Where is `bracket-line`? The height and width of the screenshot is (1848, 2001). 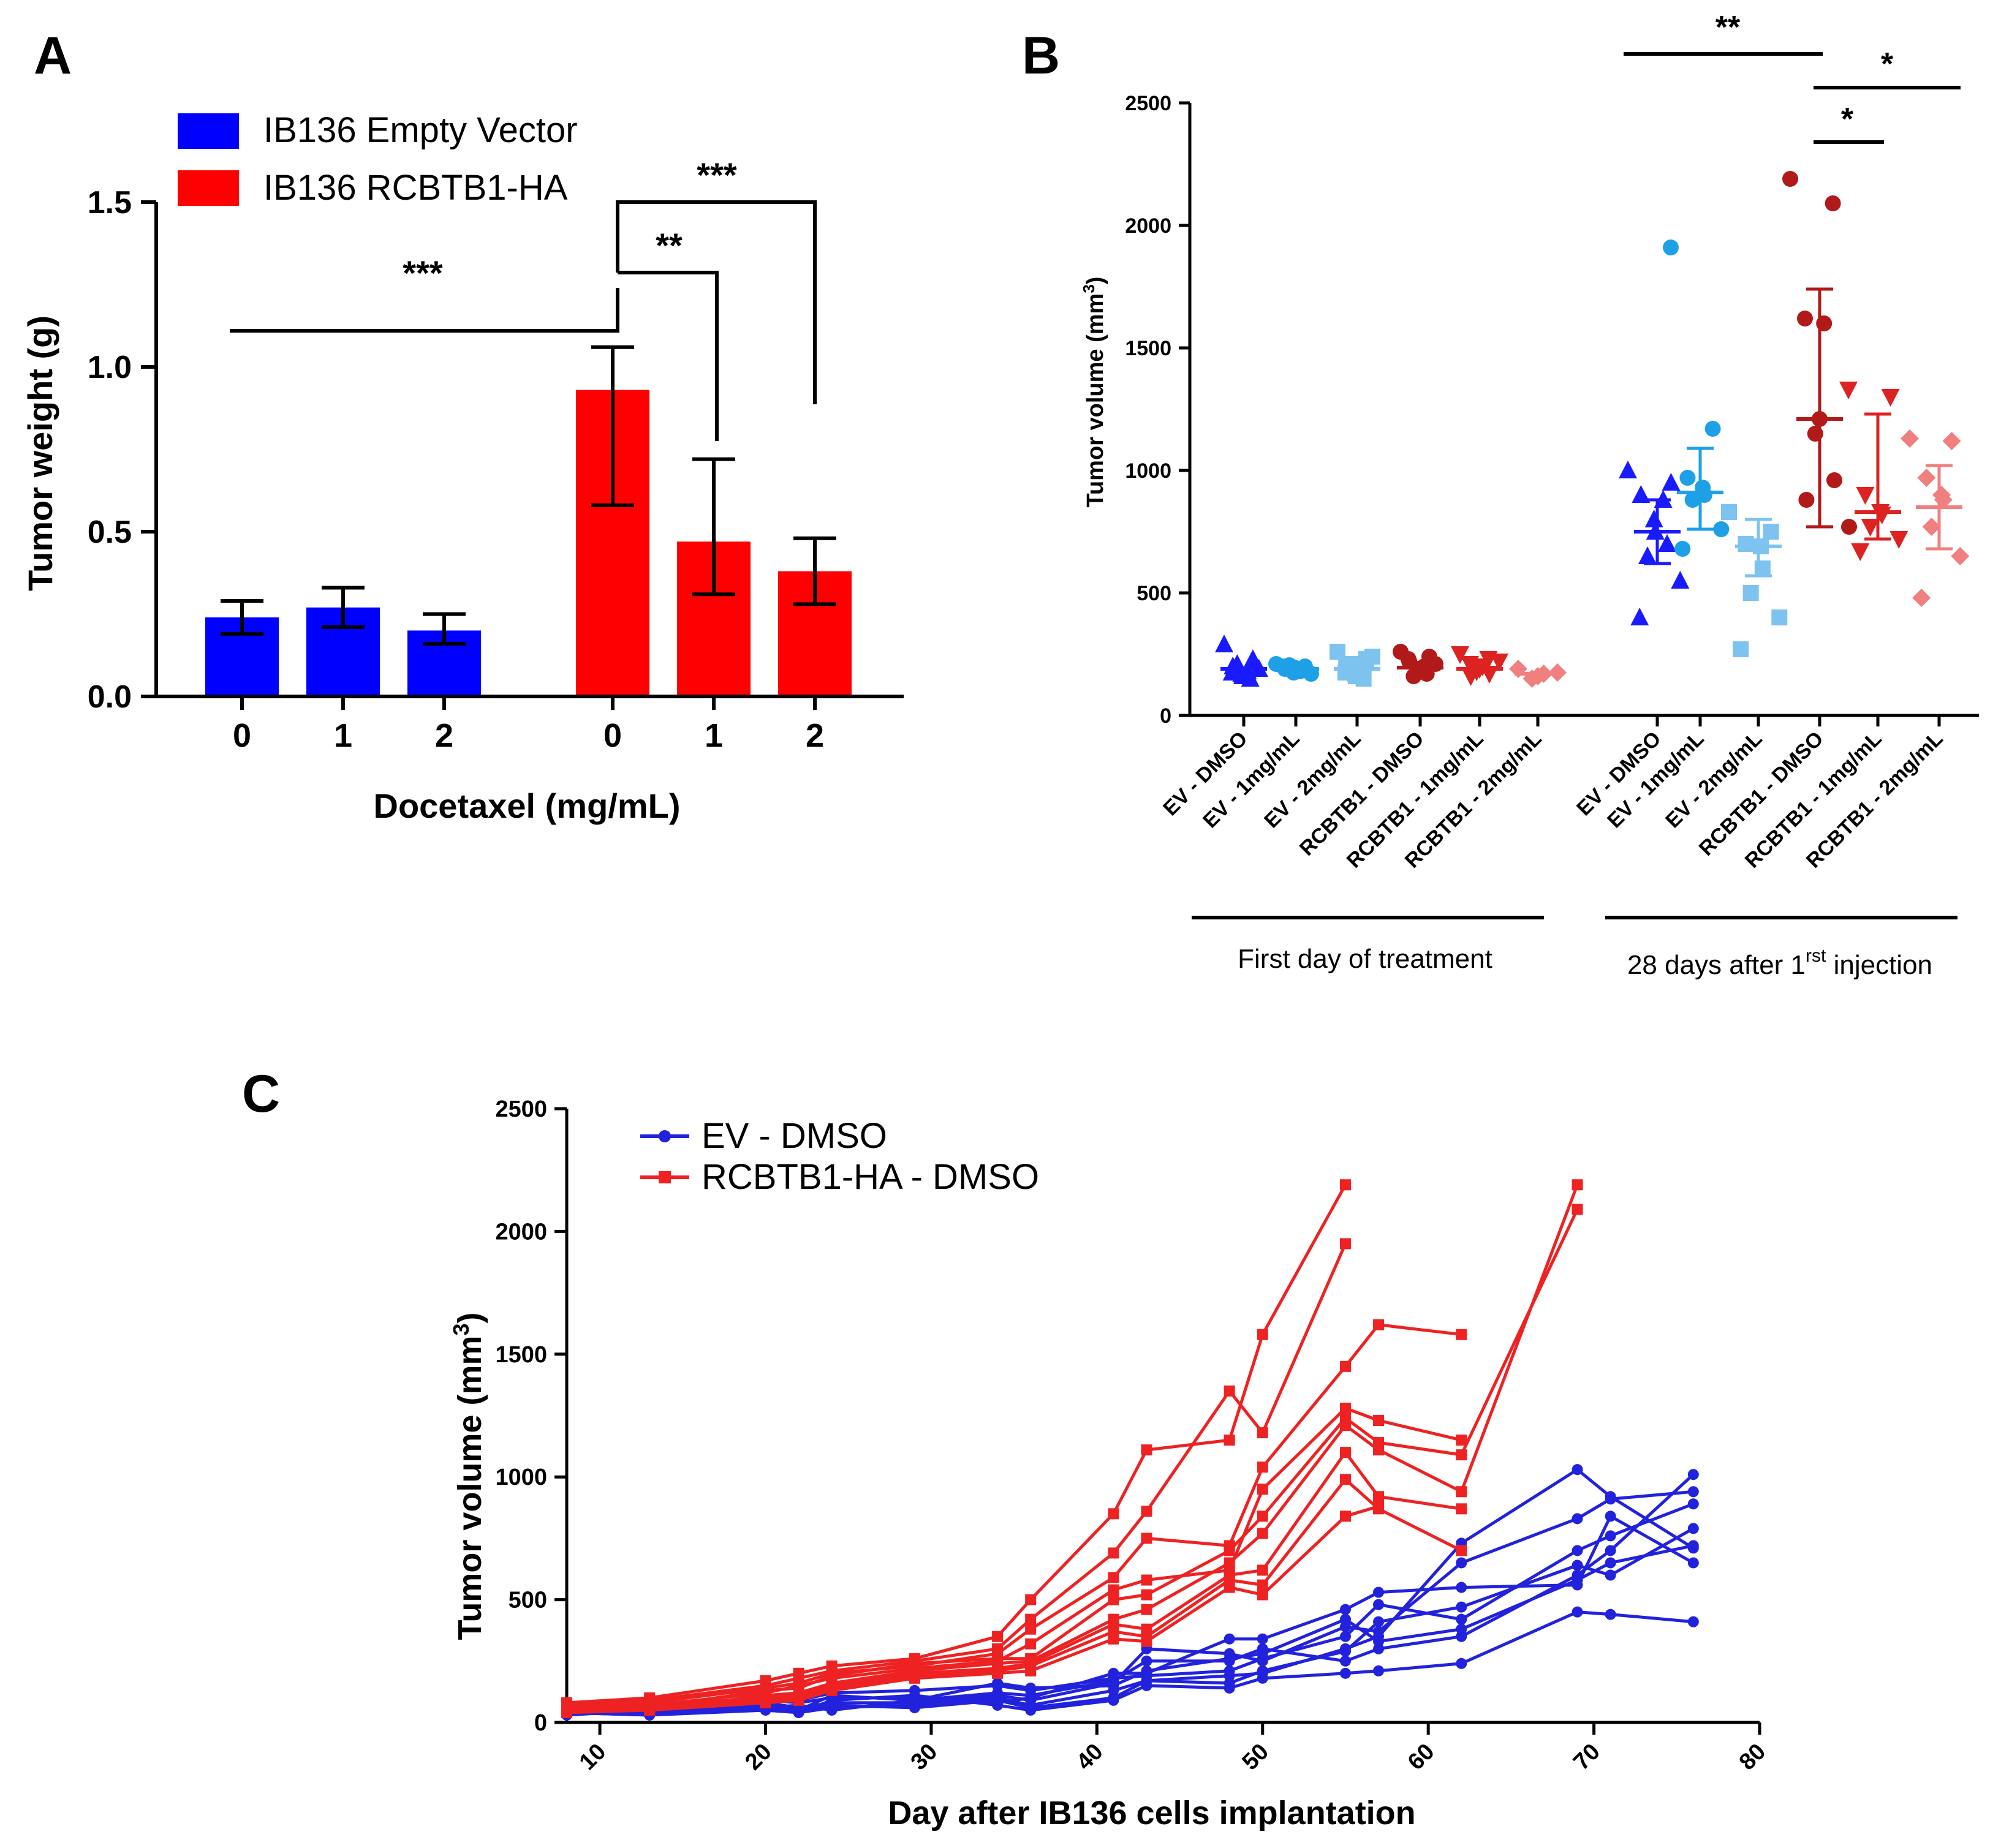 bracket-line is located at coordinates (424, 310).